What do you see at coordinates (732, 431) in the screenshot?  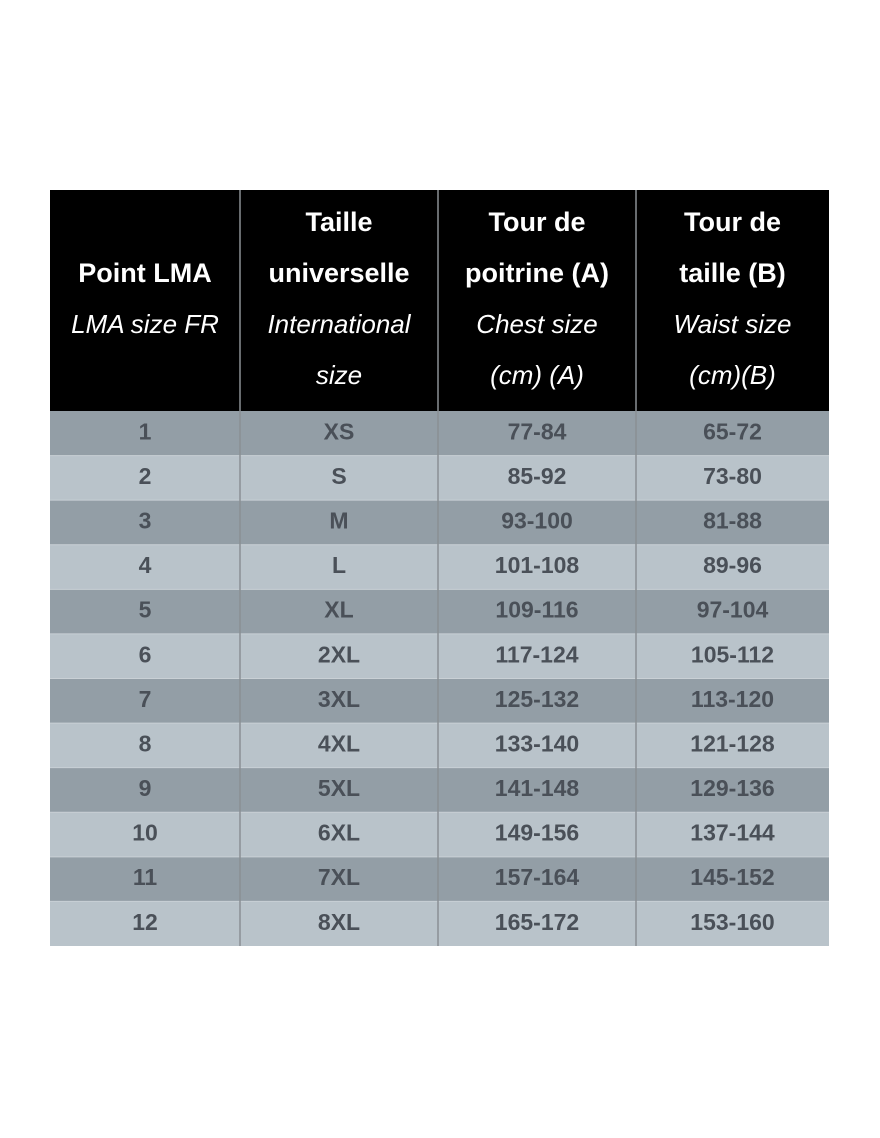 I see `table-cell: 65-72` at bounding box center [732, 431].